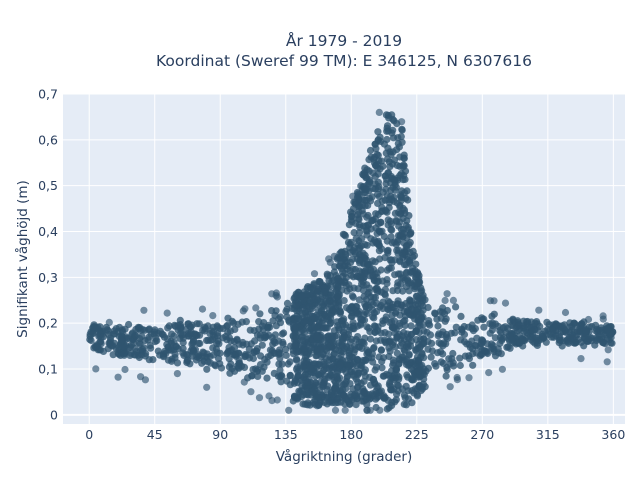  What do you see at coordinates (48, 94) in the screenshot?
I see `y-tick-label: 0,7` at bounding box center [48, 94].